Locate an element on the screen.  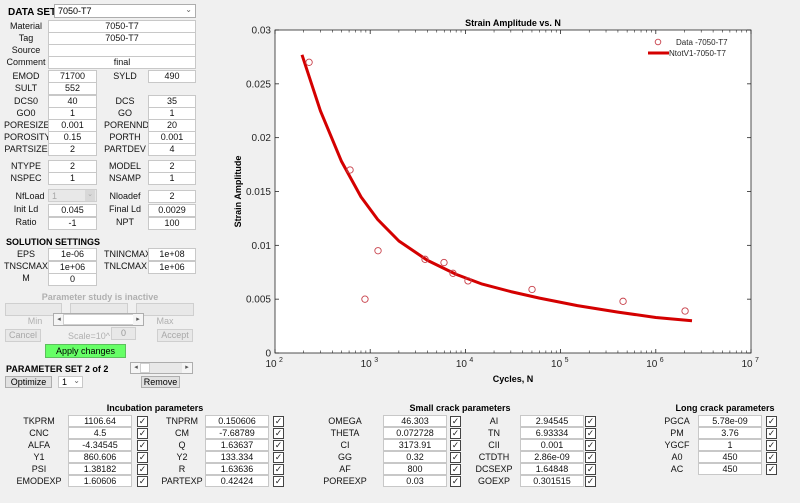
eps-field: 1e-06 is located at coordinates (72, 254).